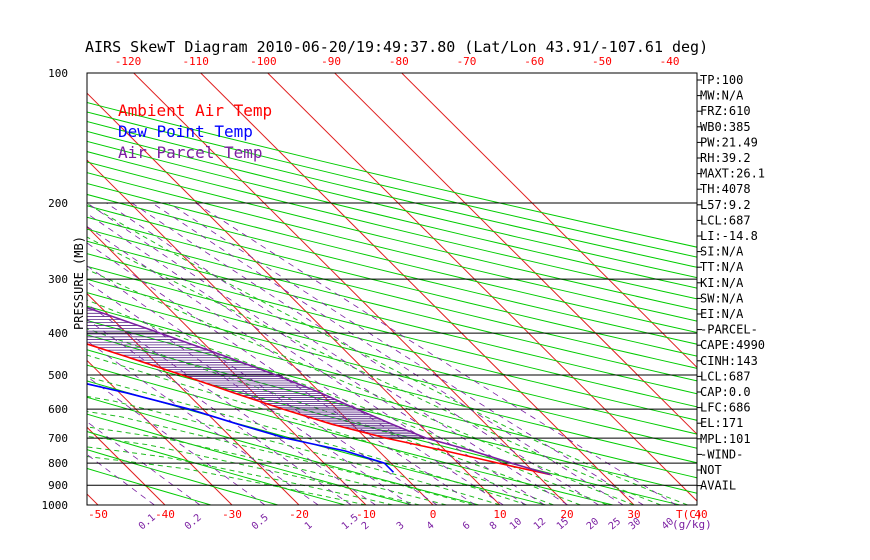 Image resolution: width=870 pixels, height=560 pixels. Describe the element at coordinates (165, 514) in the screenshot. I see `bottom-tick-label: -40` at that location.